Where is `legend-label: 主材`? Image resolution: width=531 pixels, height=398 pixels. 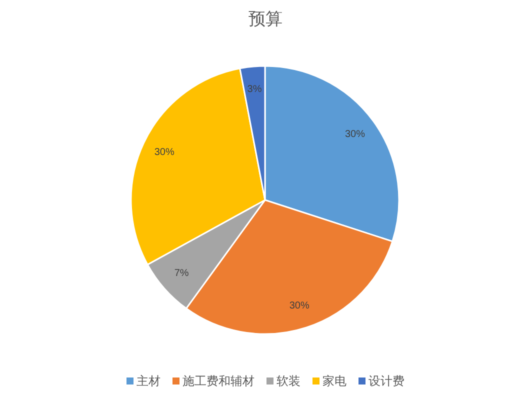
legend-label: 主材 is located at coordinates (148, 381).